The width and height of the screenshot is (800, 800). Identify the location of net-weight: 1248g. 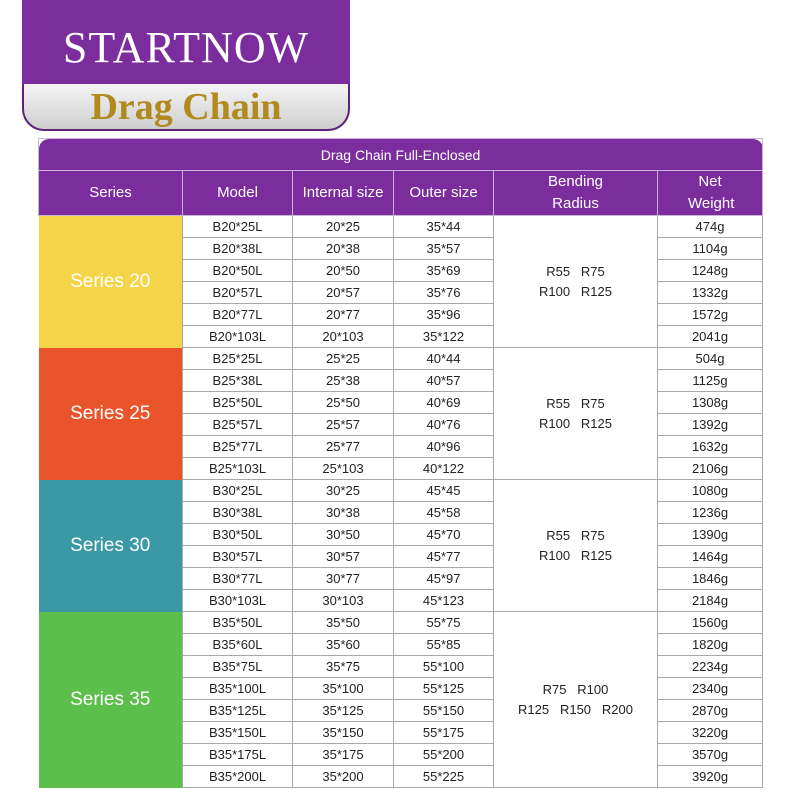
(710, 270).